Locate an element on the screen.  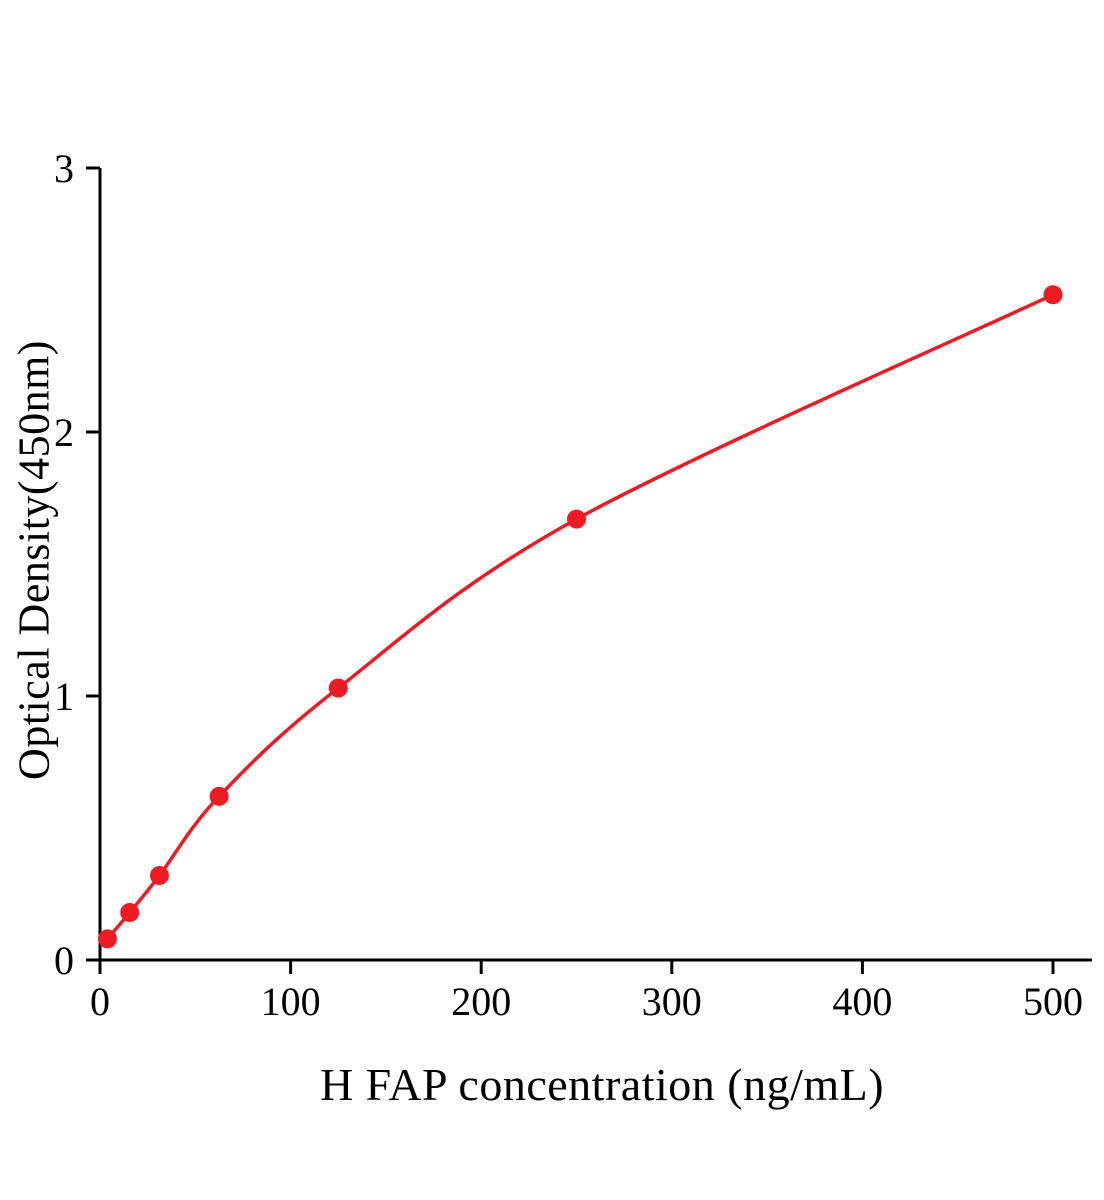
x-tick-label: 300 is located at coordinates (672, 1001).